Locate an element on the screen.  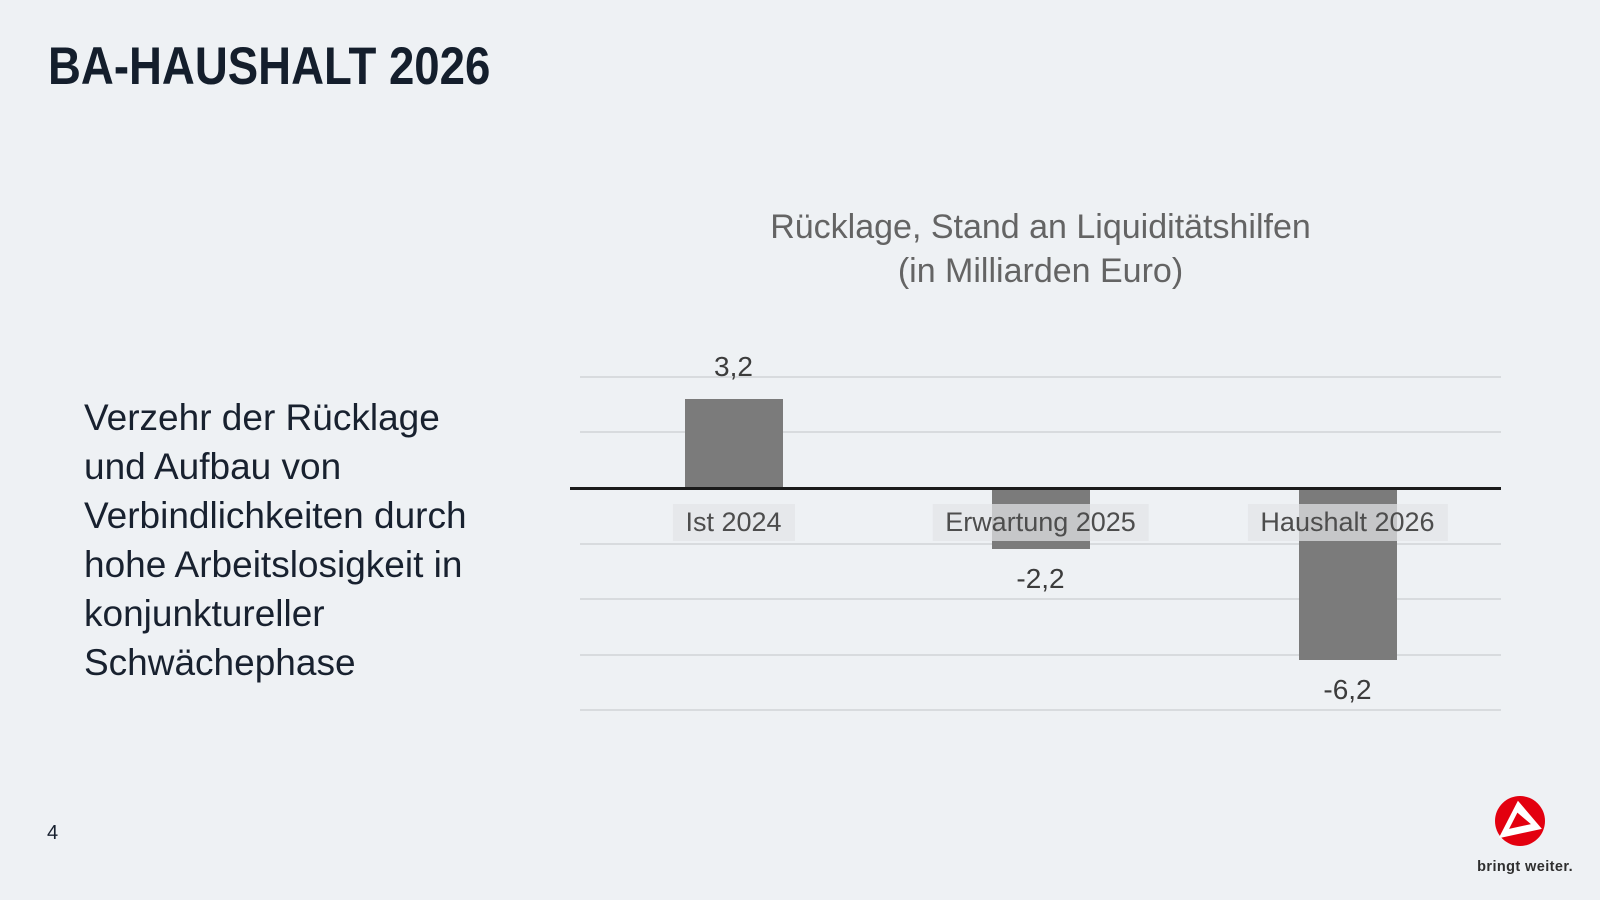
value-label-haushalt-2026: -6,2 is located at coordinates (1347, 690).